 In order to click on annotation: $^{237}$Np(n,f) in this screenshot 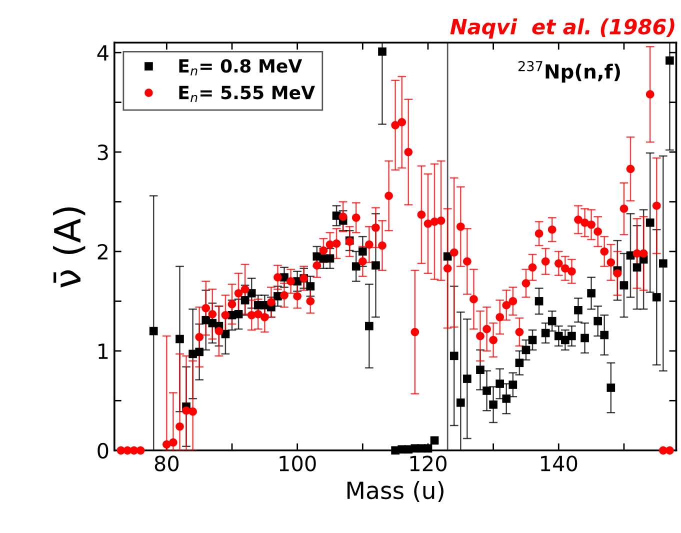, I will do `click(569, 71)`.